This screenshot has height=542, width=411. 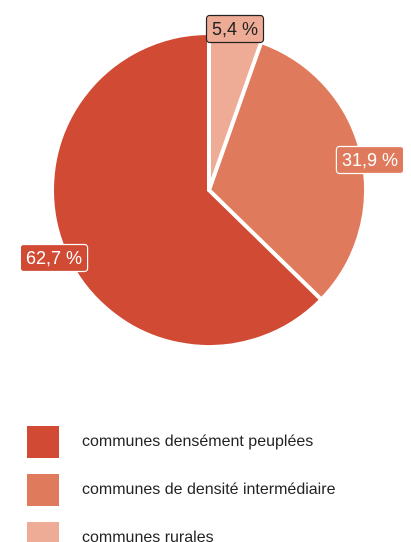 I want to click on legend-item-2: communes de densité intermédiaire, so click(x=181, y=490).